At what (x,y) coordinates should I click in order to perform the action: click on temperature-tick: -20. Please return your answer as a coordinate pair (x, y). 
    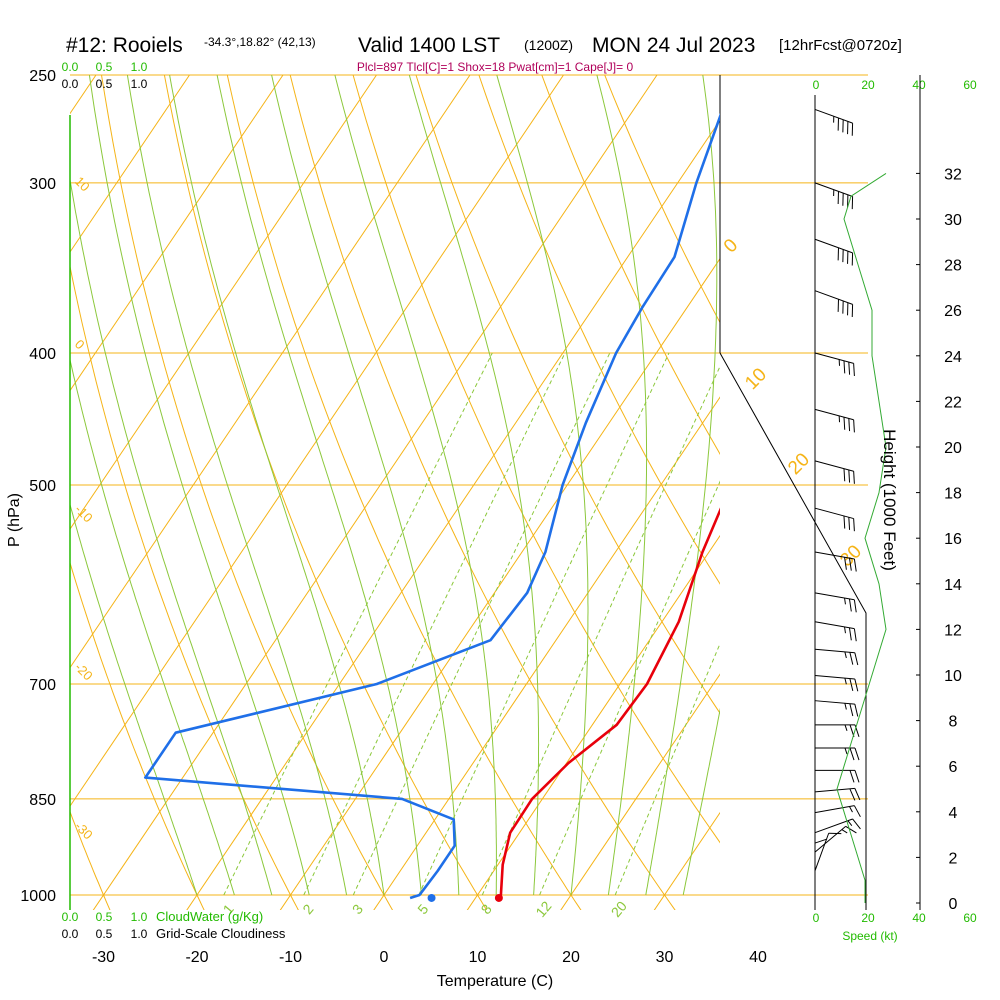
    Looking at the image, I should click on (196, 957).